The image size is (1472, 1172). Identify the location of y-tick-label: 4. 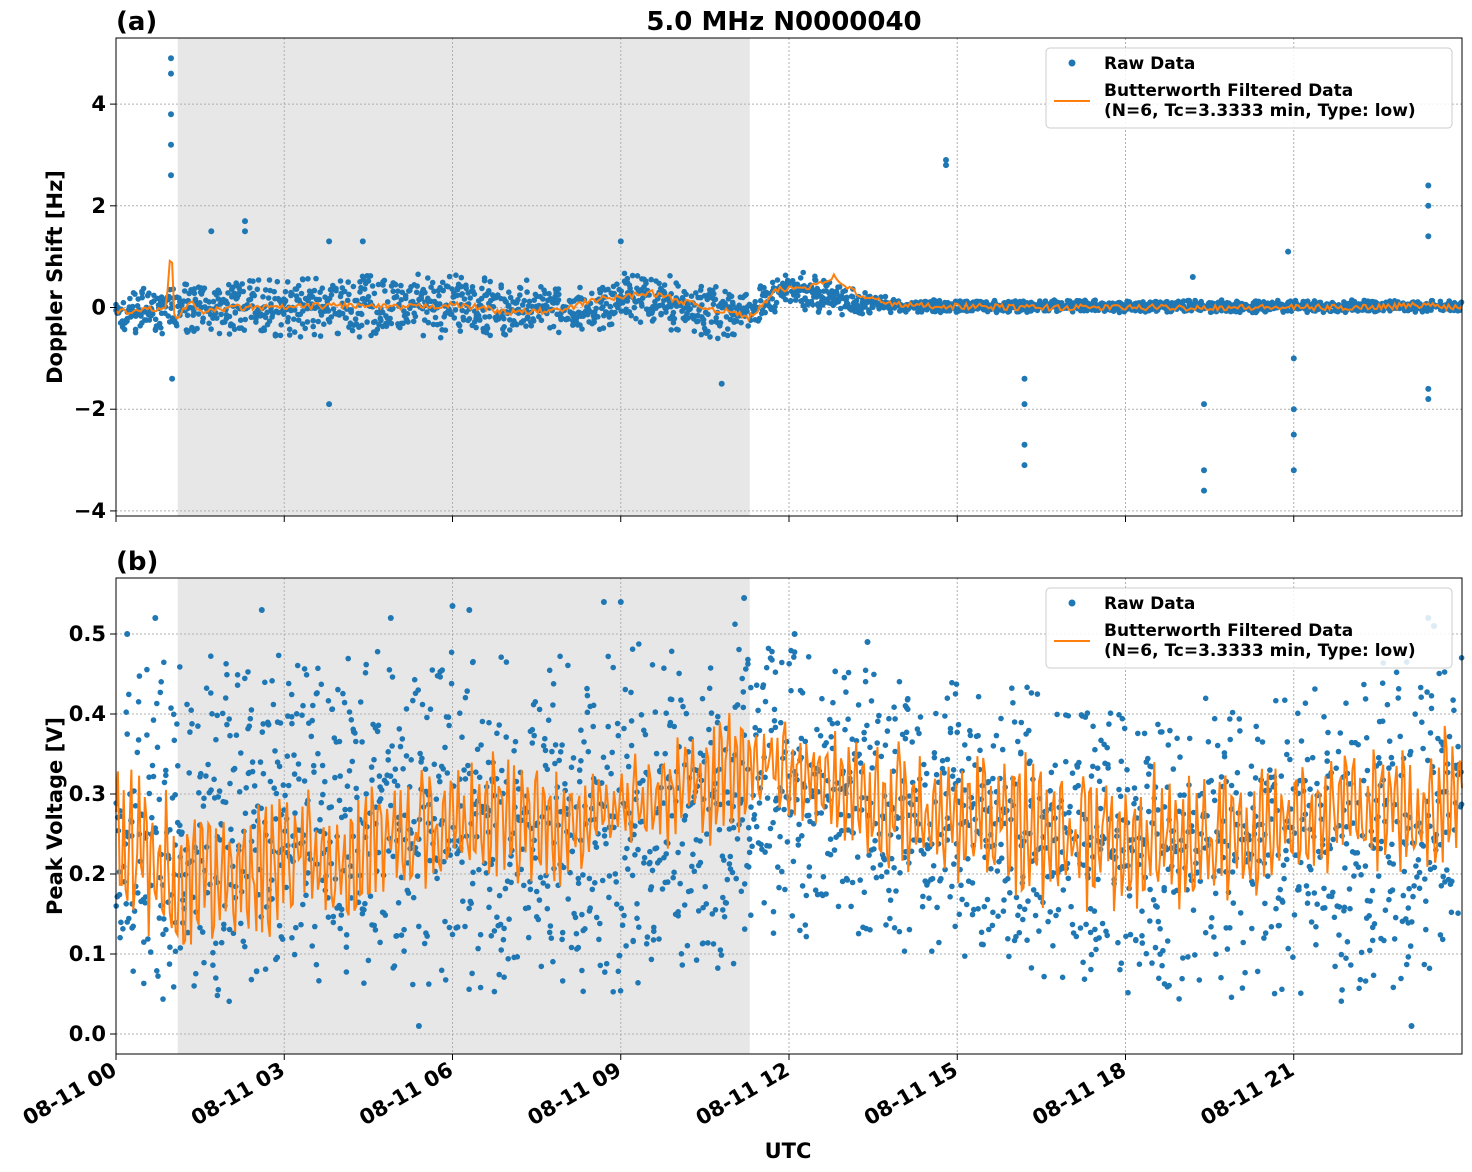
(98, 104).